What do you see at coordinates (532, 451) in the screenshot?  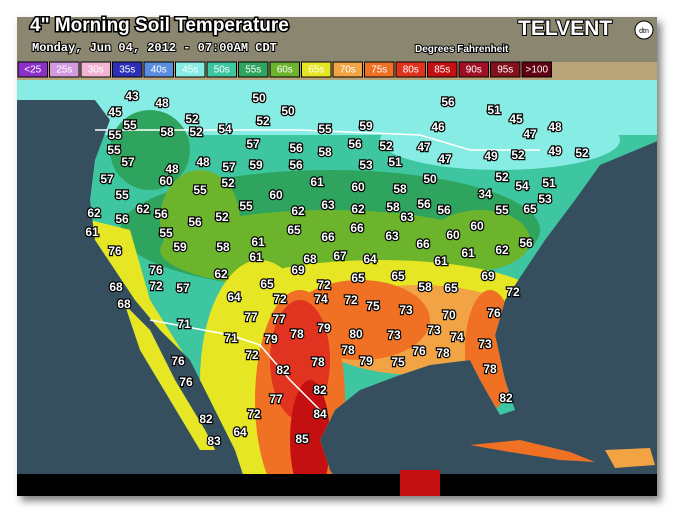 I see `caribbean-land` at bounding box center [532, 451].